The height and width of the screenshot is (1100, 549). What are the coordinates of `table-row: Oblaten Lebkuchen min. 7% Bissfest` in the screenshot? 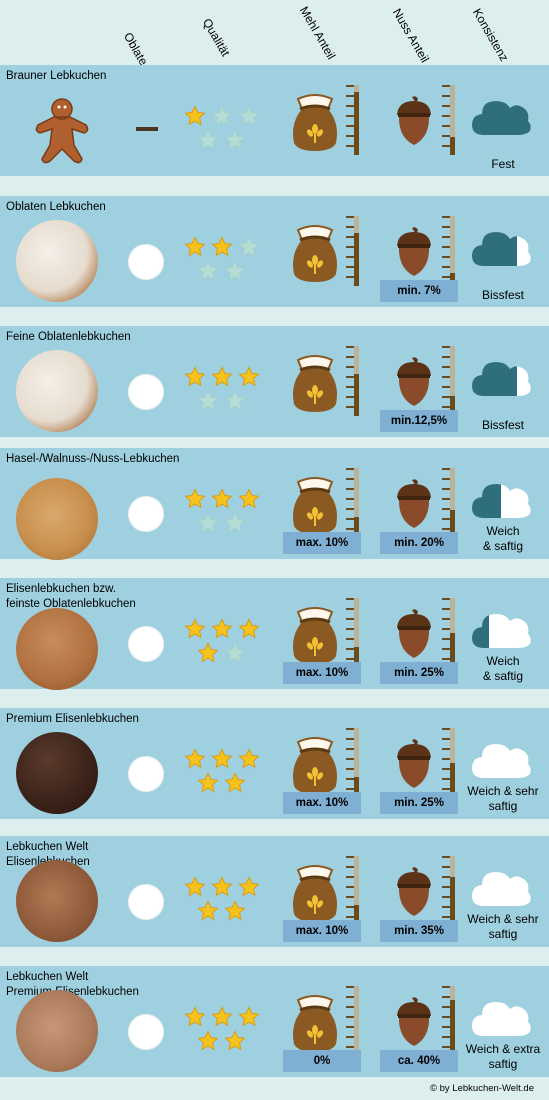 It's located at (274, 251).